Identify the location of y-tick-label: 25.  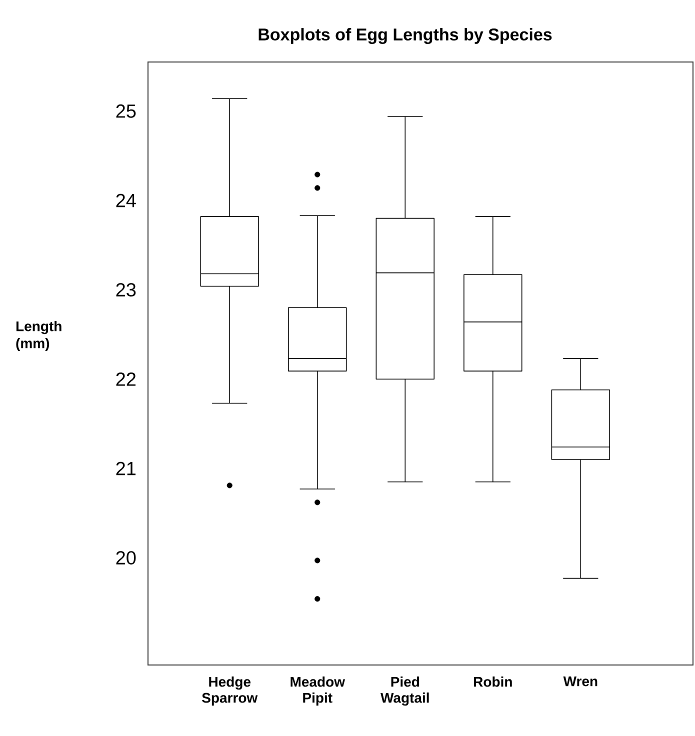
(126, 111).